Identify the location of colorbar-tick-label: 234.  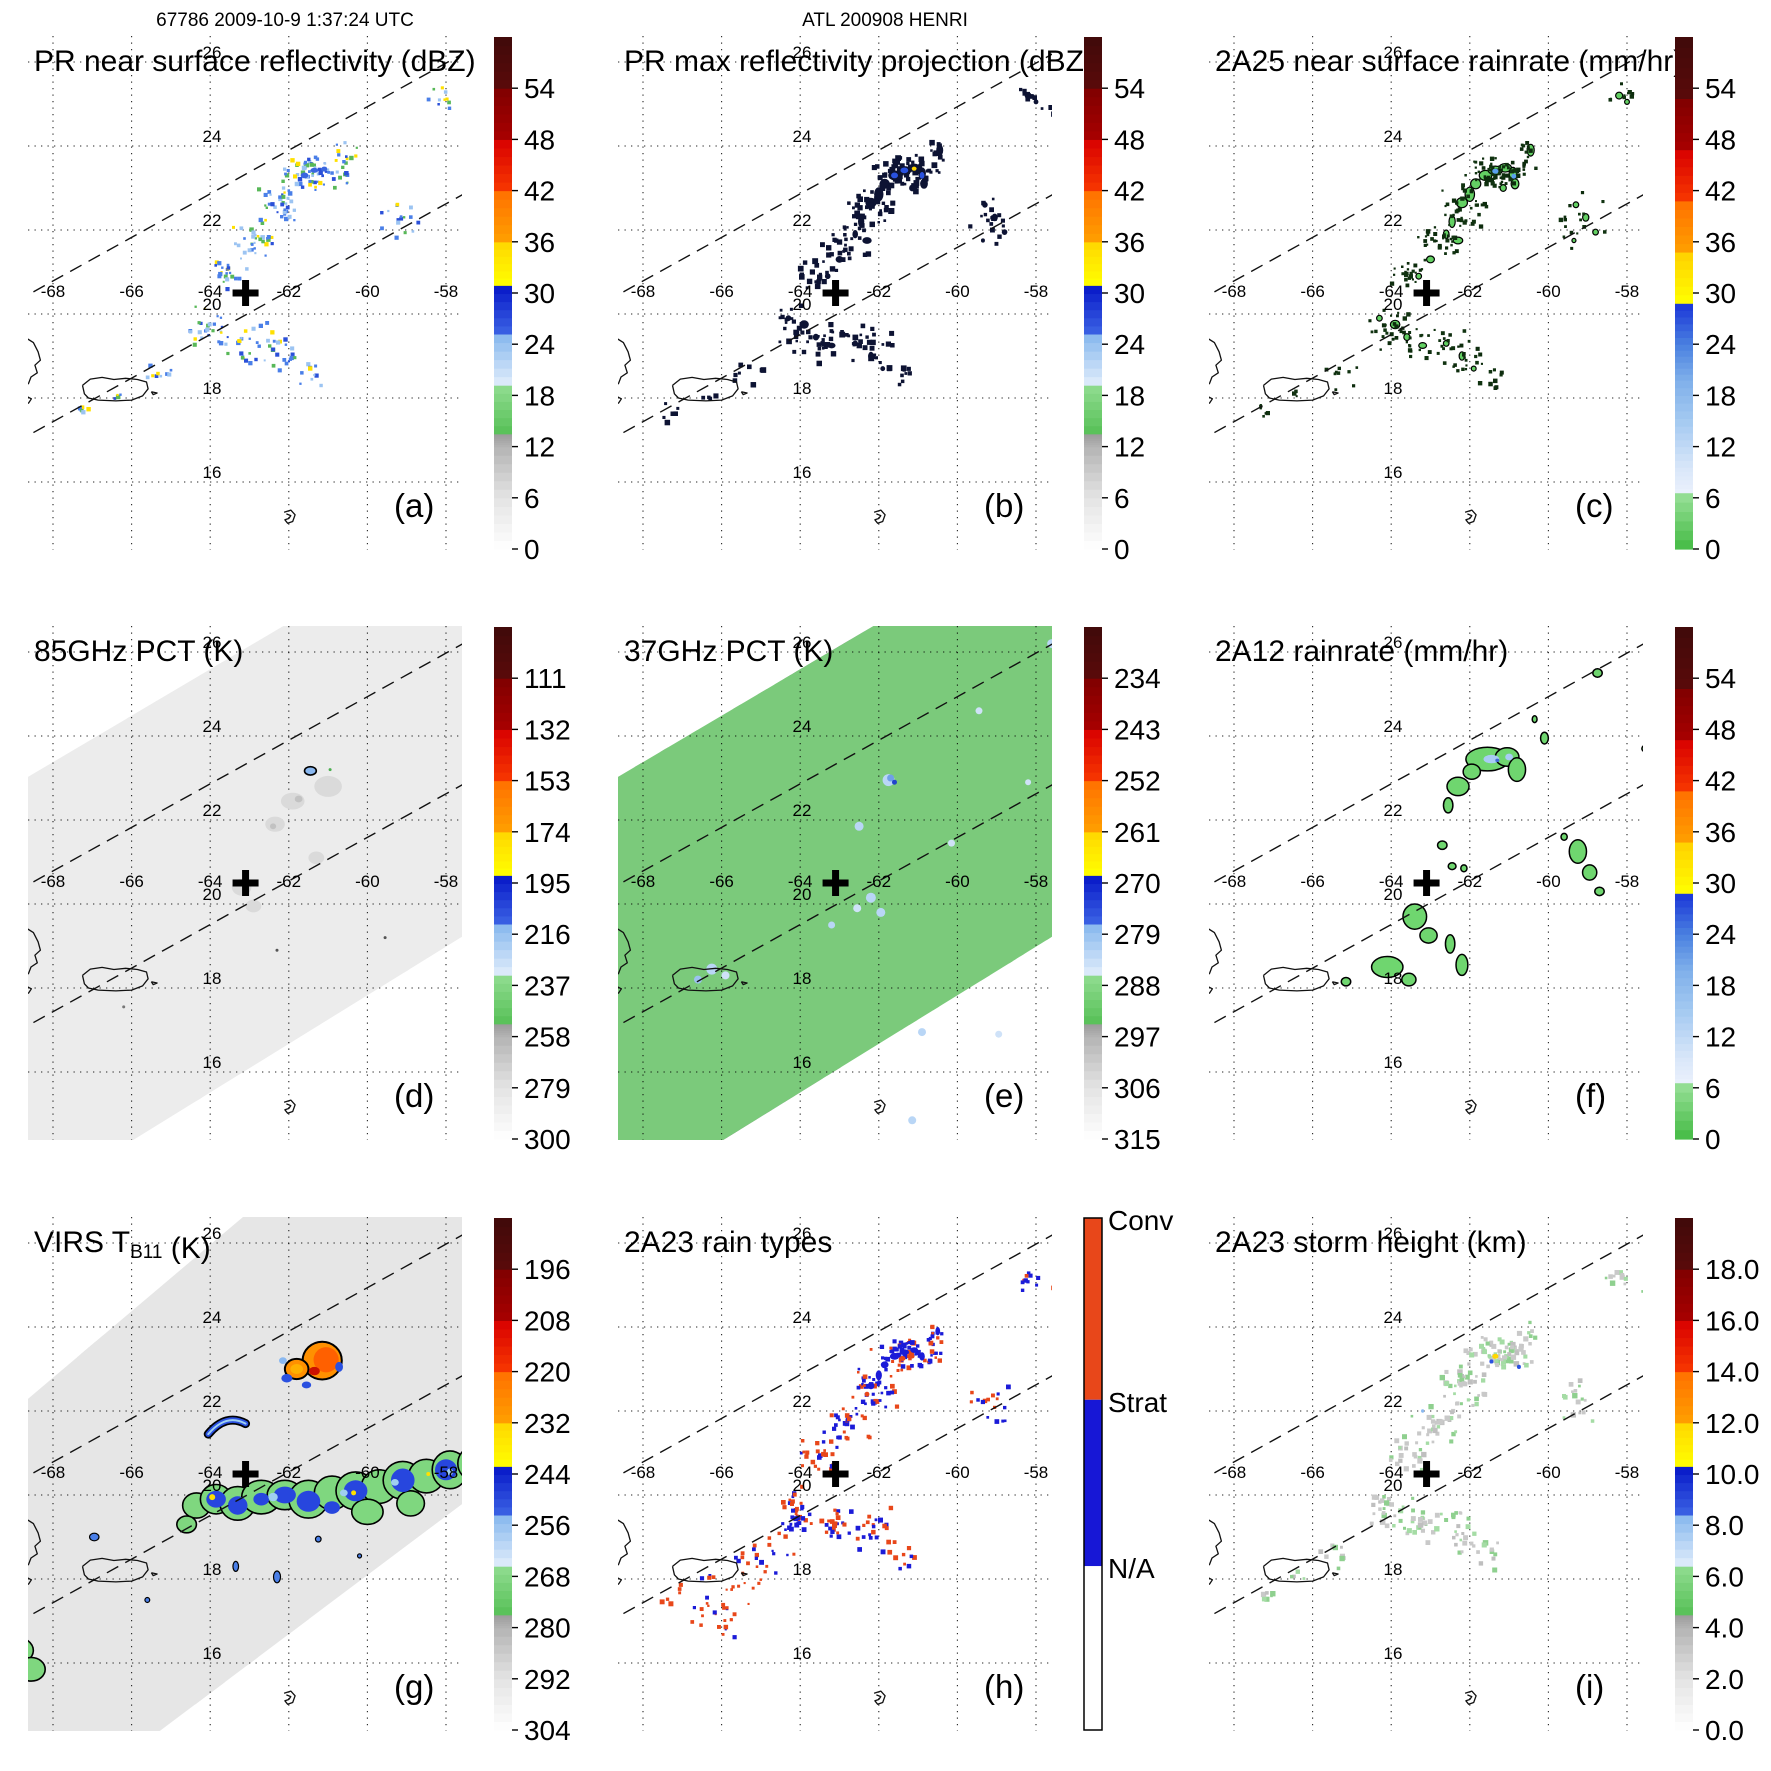
(1137, 679).